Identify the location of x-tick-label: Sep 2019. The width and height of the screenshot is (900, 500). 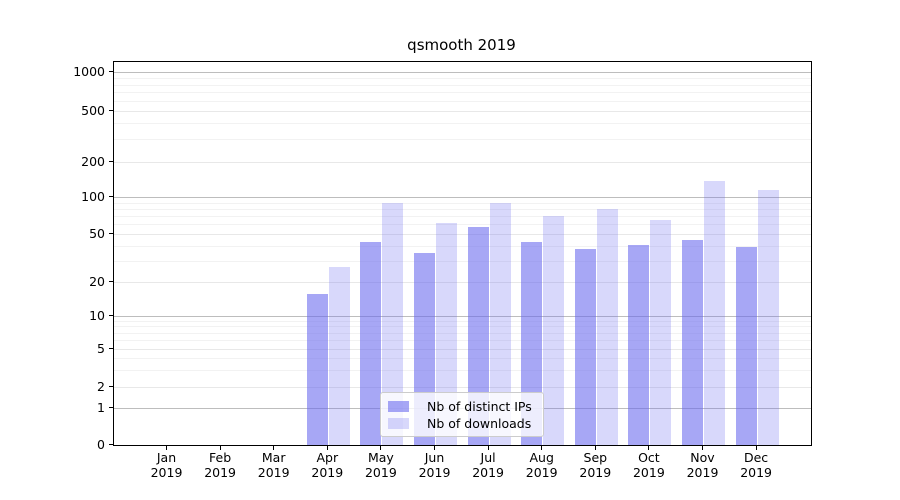
(595, 465).